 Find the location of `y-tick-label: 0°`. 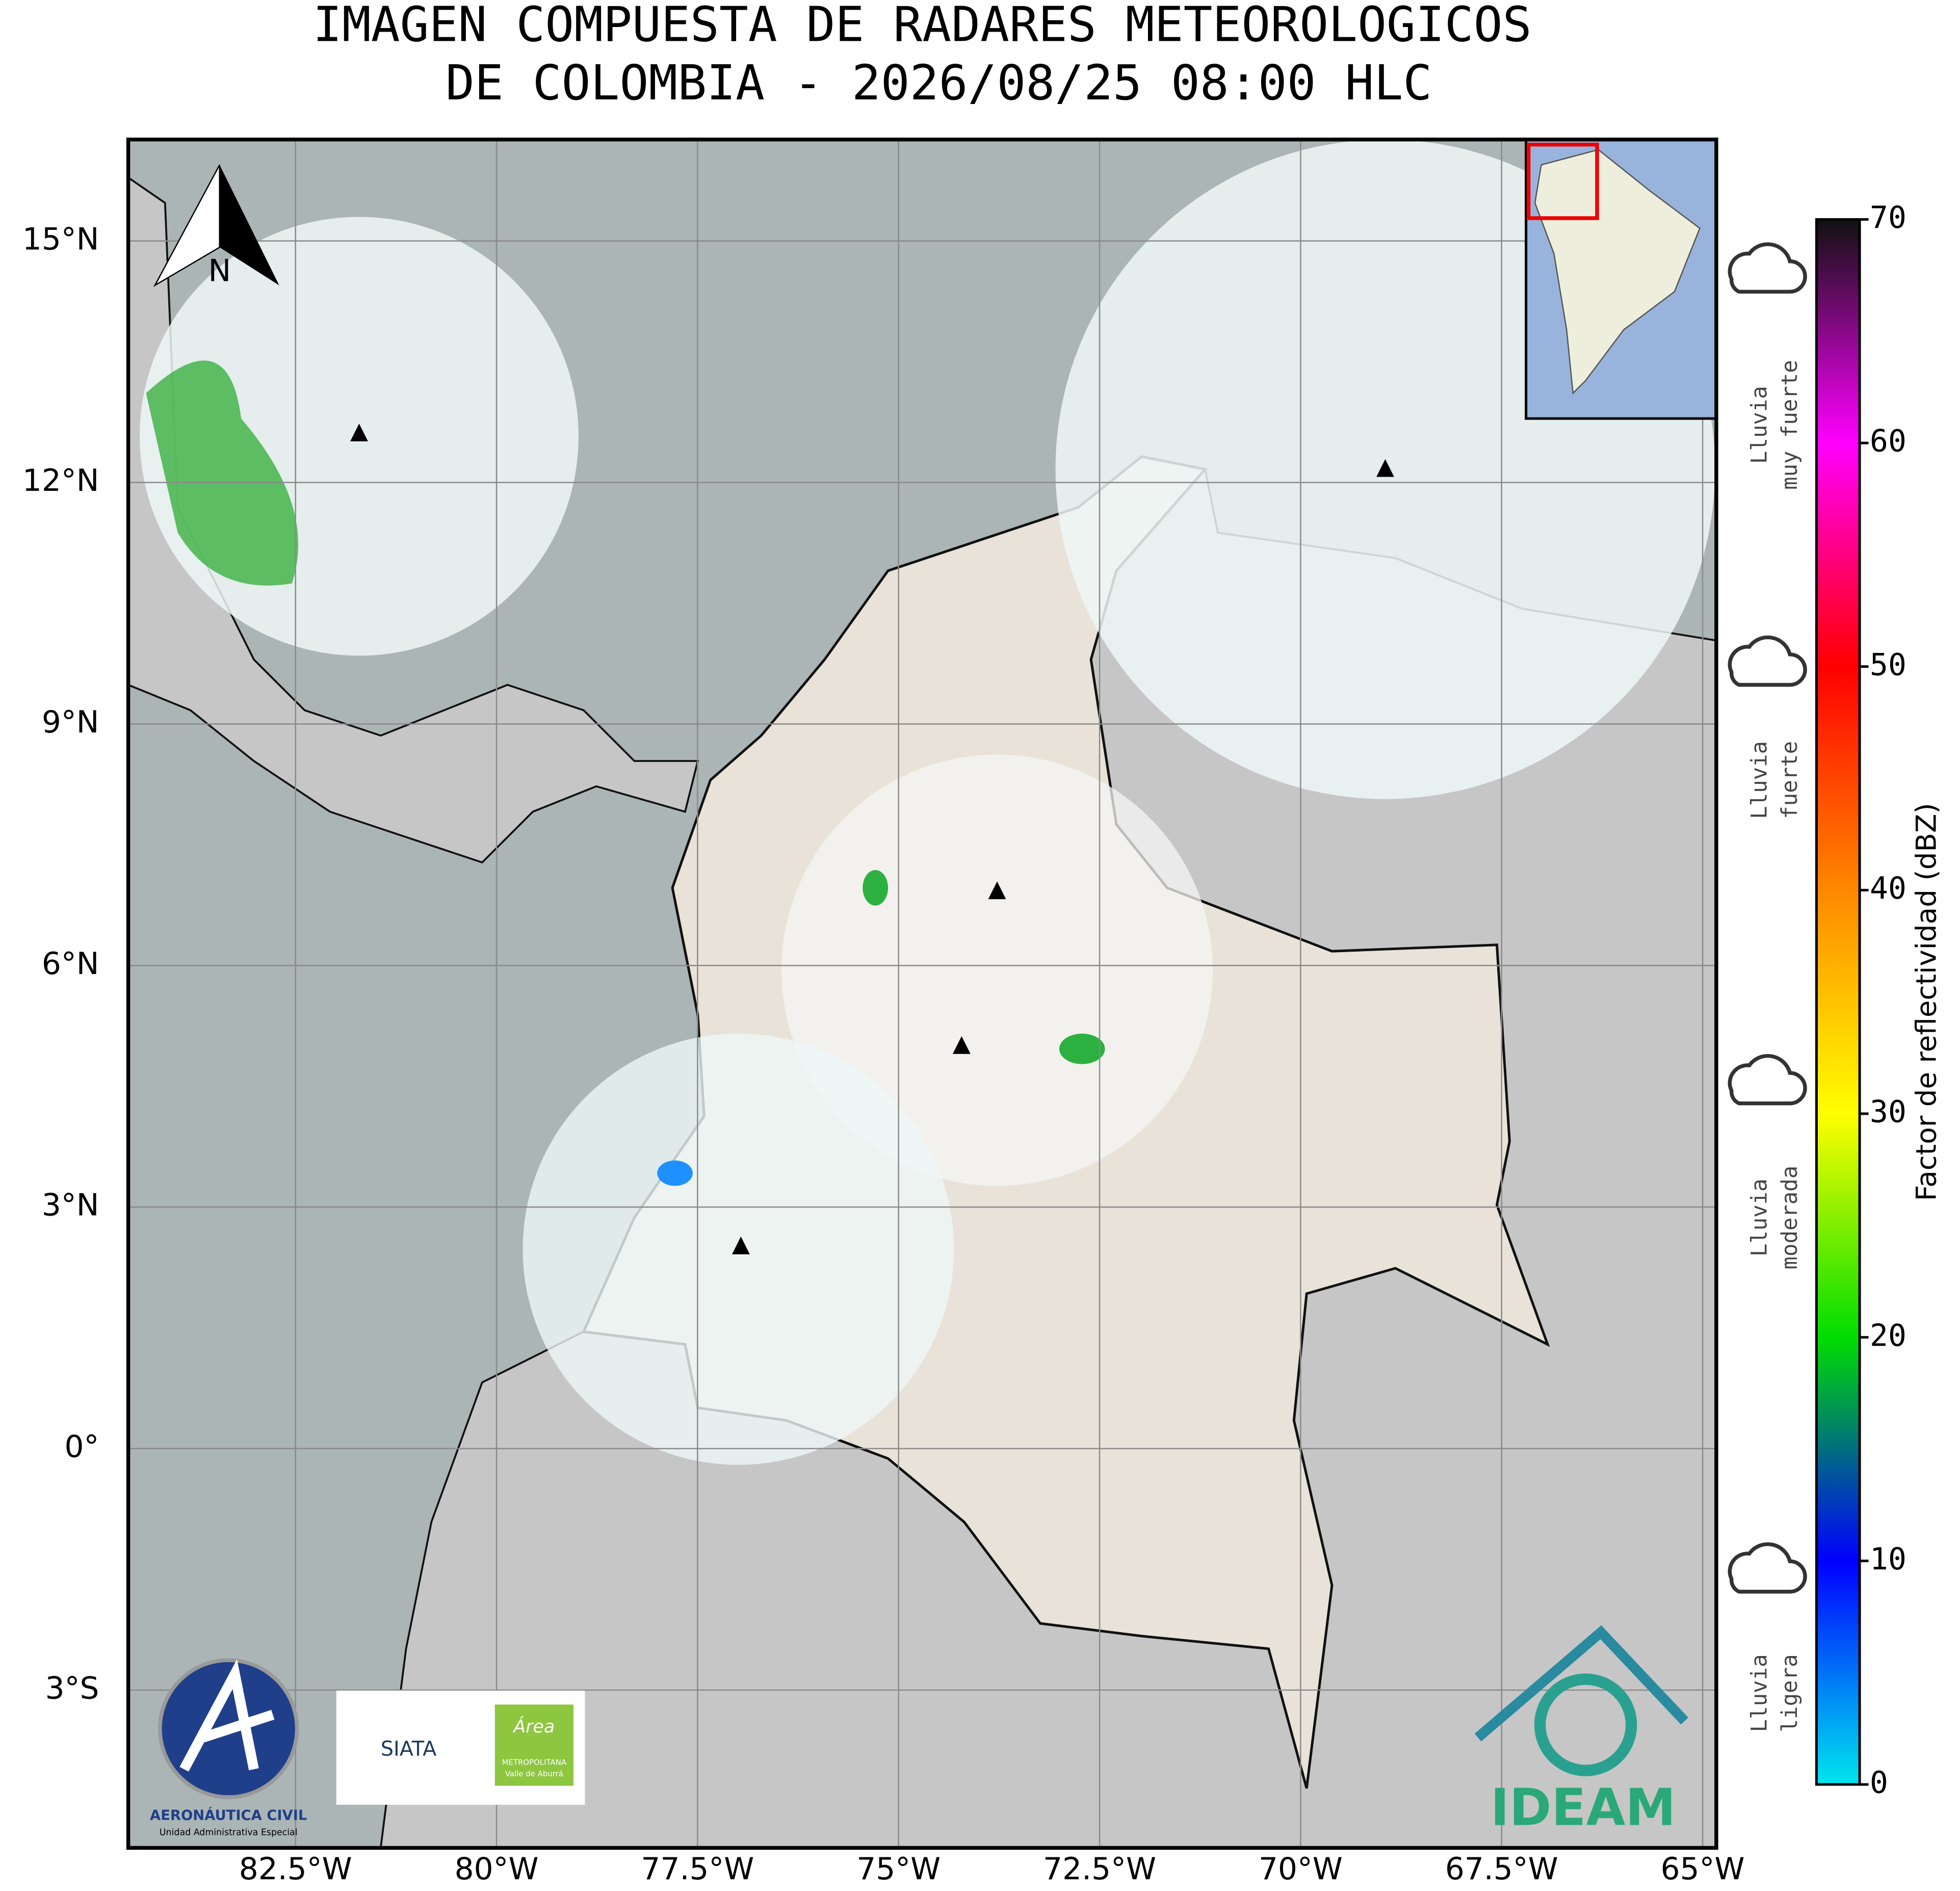

y-tick-label: 0° is located at coordinates (82, 1448).